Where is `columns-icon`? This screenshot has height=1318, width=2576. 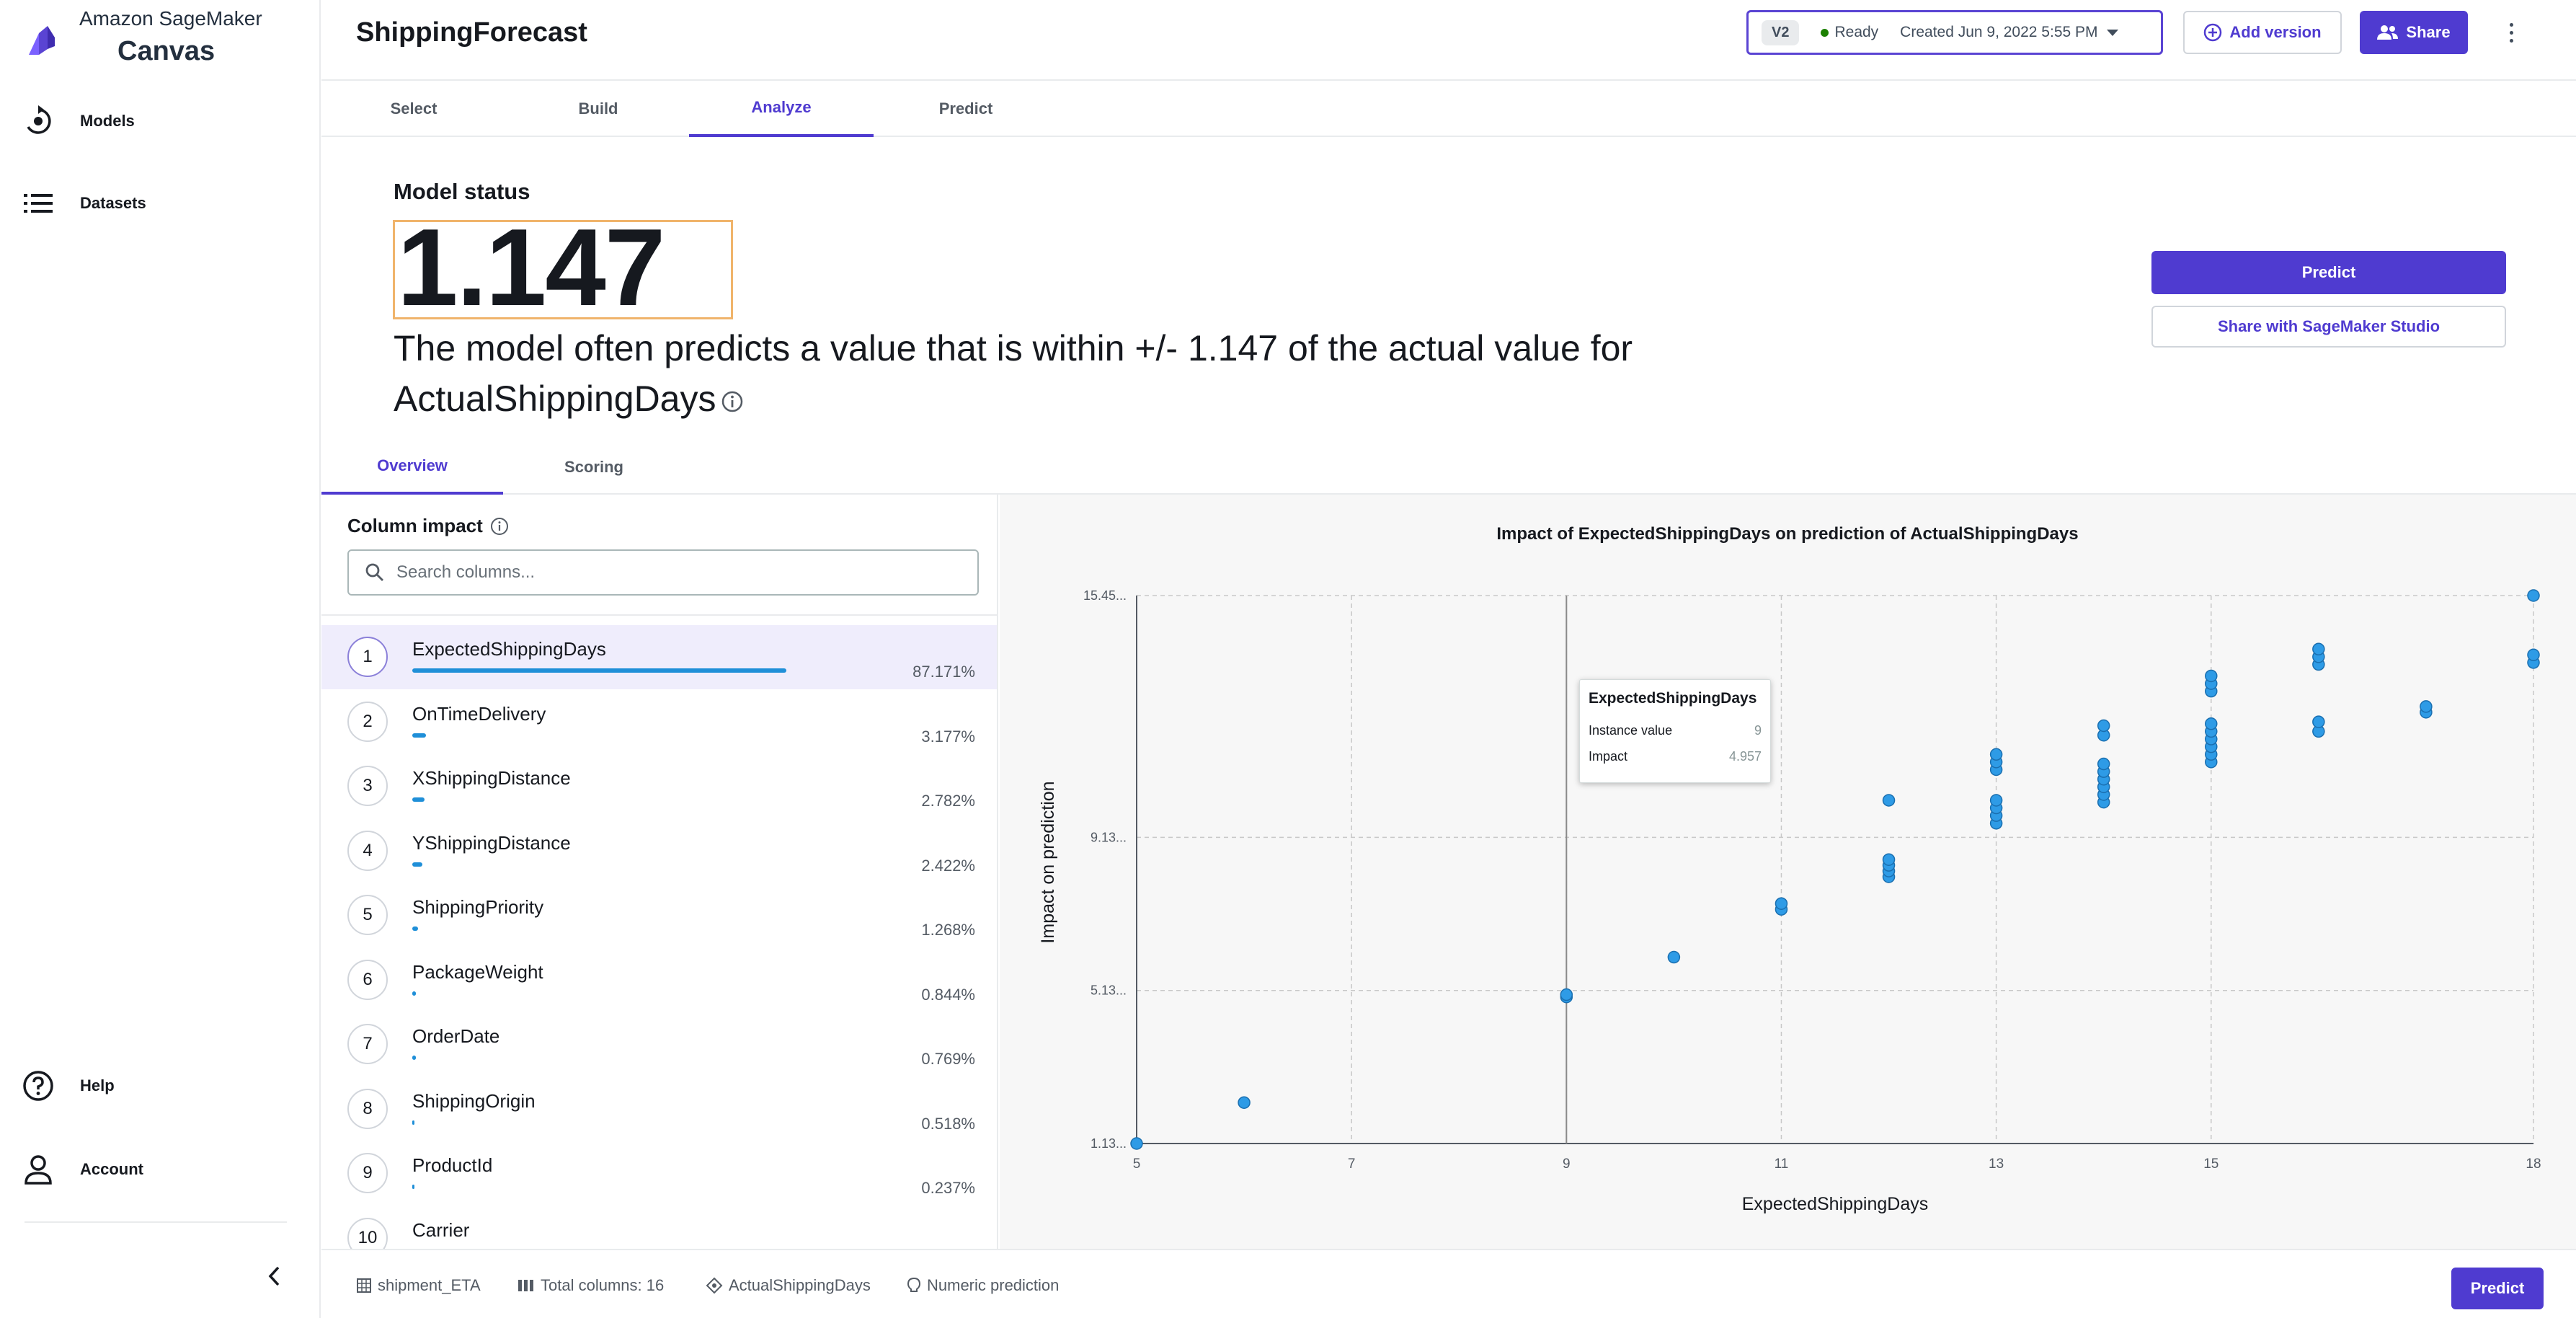 columns-icon is located at coordinates (525, 1285).